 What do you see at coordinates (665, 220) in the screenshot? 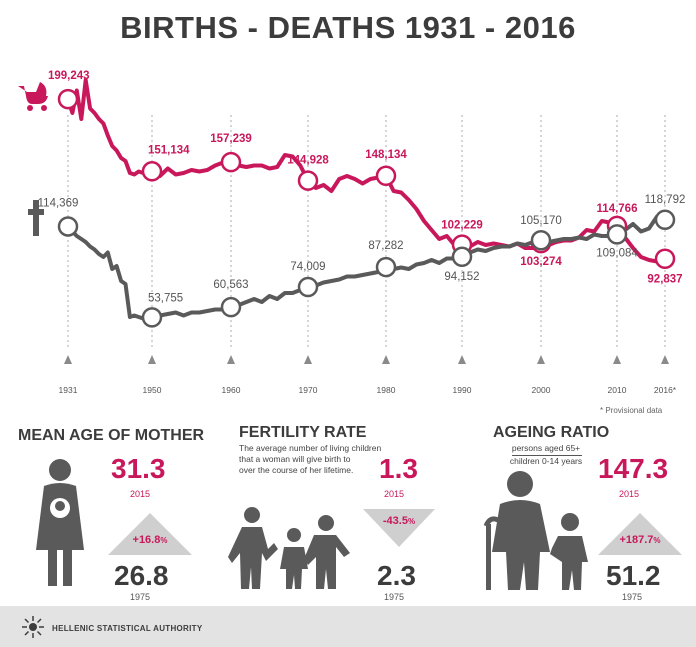
I see `marker-deaths-2016` at bounding box center [665, 220].